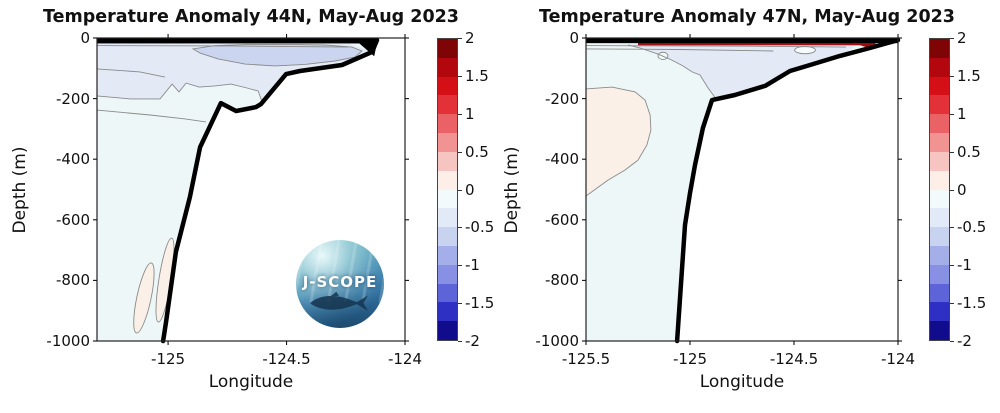 This screenshot has height=413, width=1000. I want to click on x-axis-label-left: Longitude, so click(251, 382).